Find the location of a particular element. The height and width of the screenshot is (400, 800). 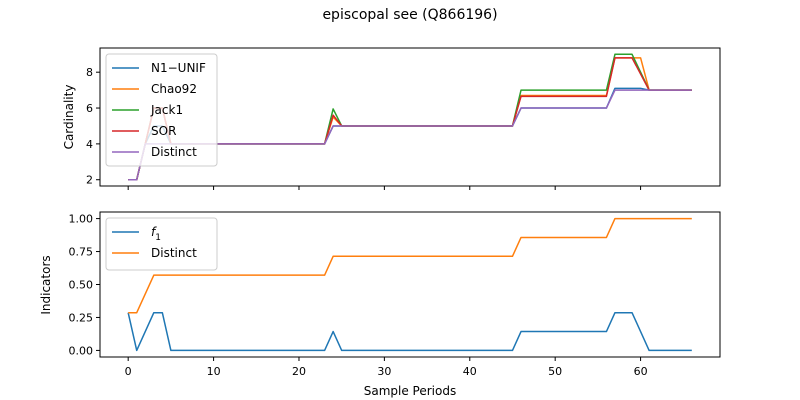

x-tick-label: 40 is located at coordinates (470, 371).